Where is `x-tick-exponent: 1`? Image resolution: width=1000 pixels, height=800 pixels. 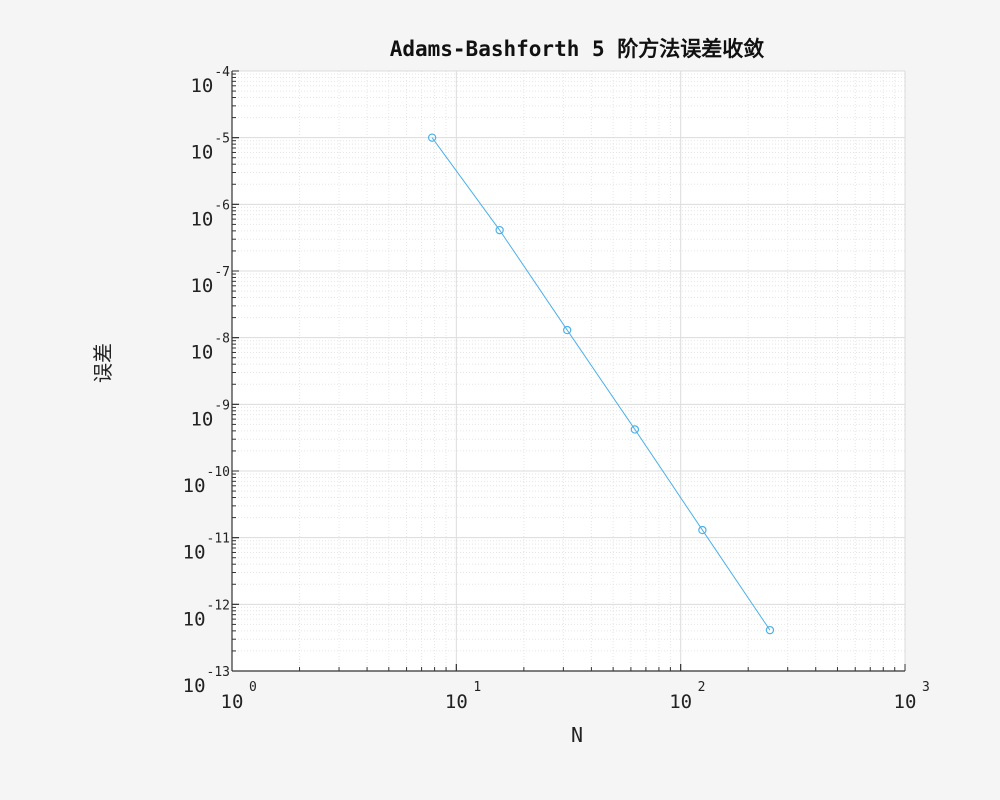 x-tick-exponent: 1 is located at coordinates (477, 687).